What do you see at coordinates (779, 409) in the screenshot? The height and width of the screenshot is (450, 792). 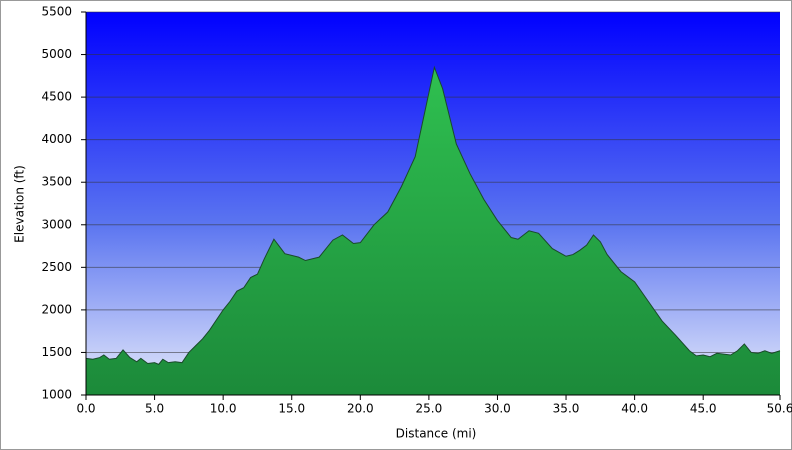 I see `x-tick-label: 50.6` at bounding box center [779, 409].